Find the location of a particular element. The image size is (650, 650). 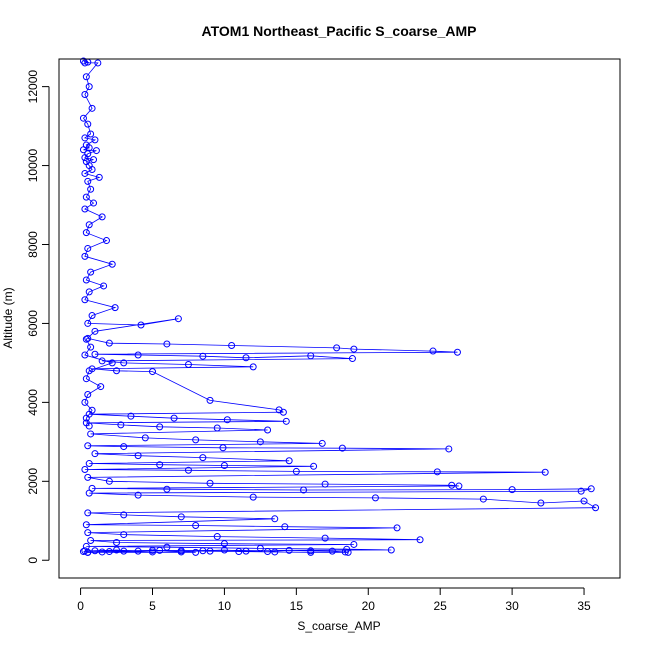

series-line is located at coordinates (130, 243).